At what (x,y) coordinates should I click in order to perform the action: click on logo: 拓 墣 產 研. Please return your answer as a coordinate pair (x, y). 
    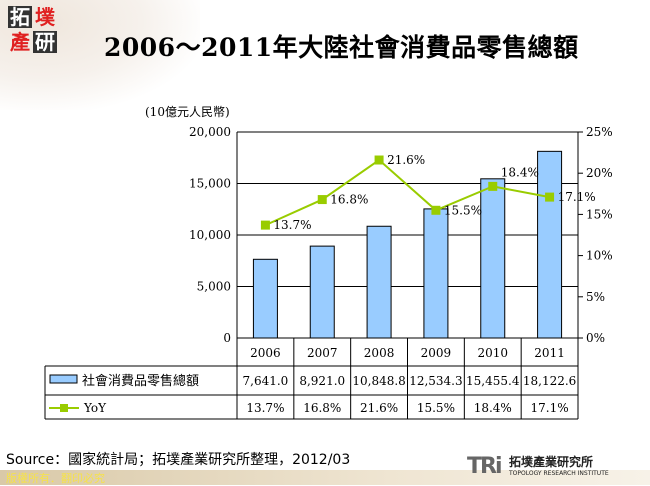
    Looking at the image, I should click on (34, 31).